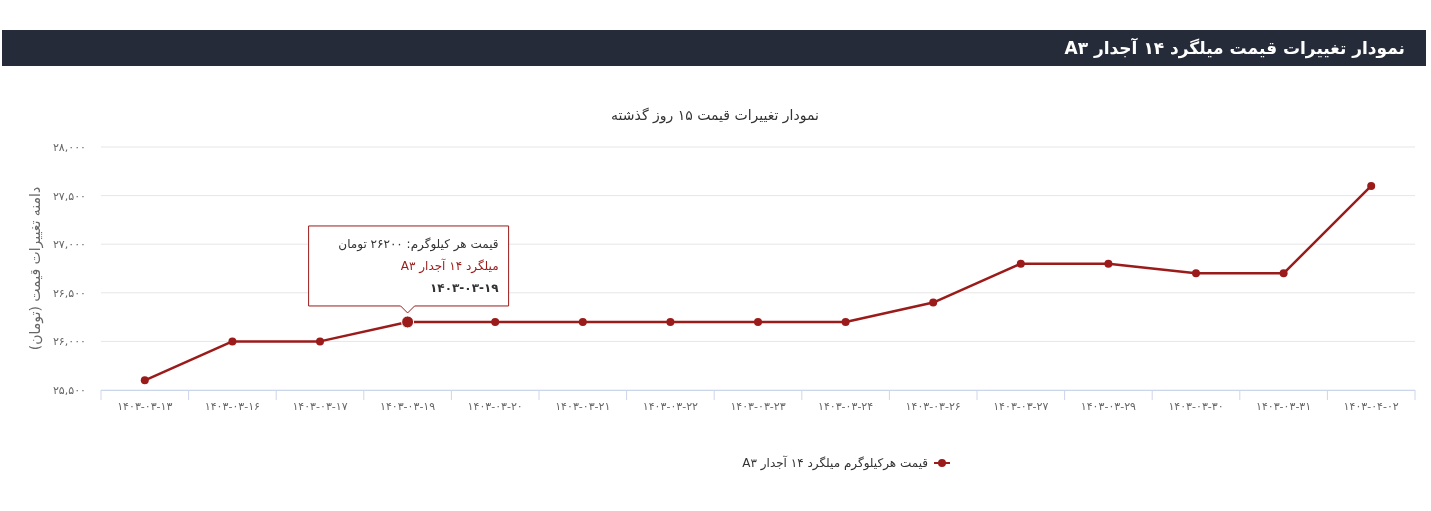  I want to click on x-tick-label: ۱۴۰۳-۰۳-۲۲, so click(670, 406).